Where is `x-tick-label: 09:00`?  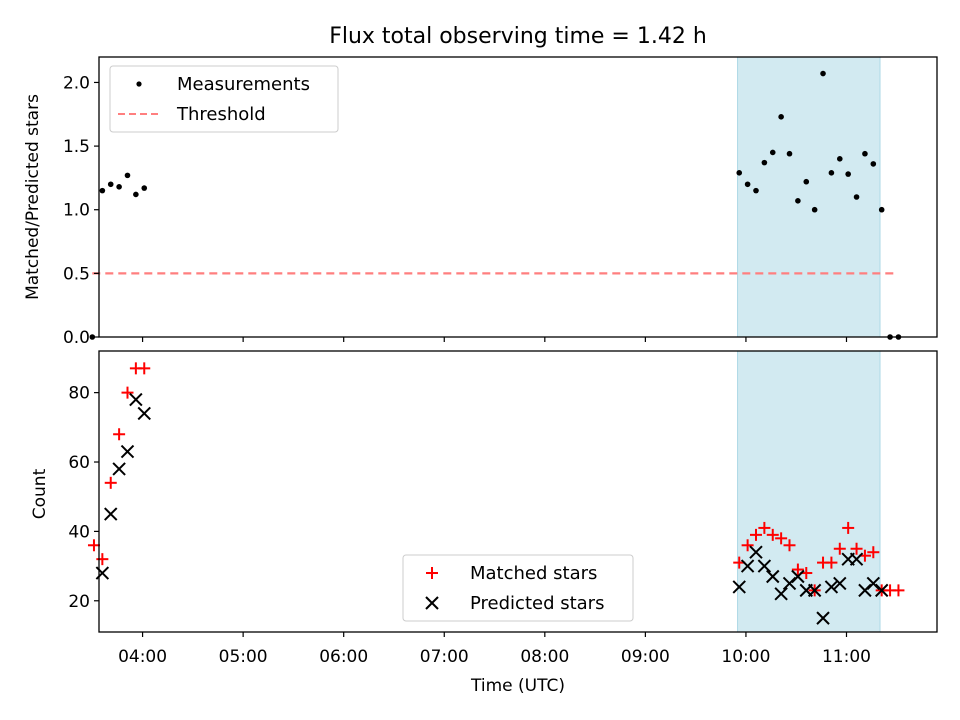 x-tick-label: 09:00 is located at coordinates (645, 657).